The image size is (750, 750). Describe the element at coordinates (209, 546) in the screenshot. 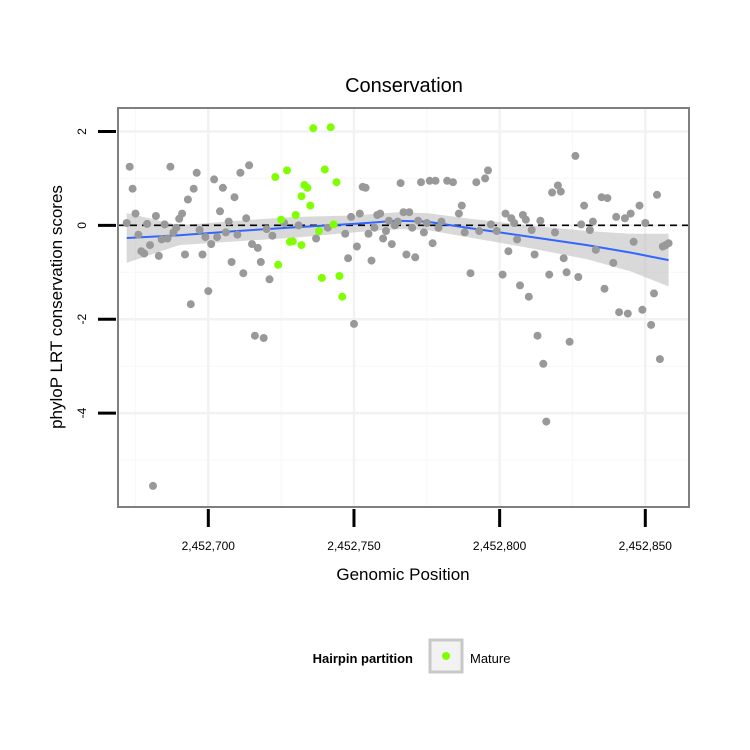

I see `x-tick-label: 2,452,700` at that location.